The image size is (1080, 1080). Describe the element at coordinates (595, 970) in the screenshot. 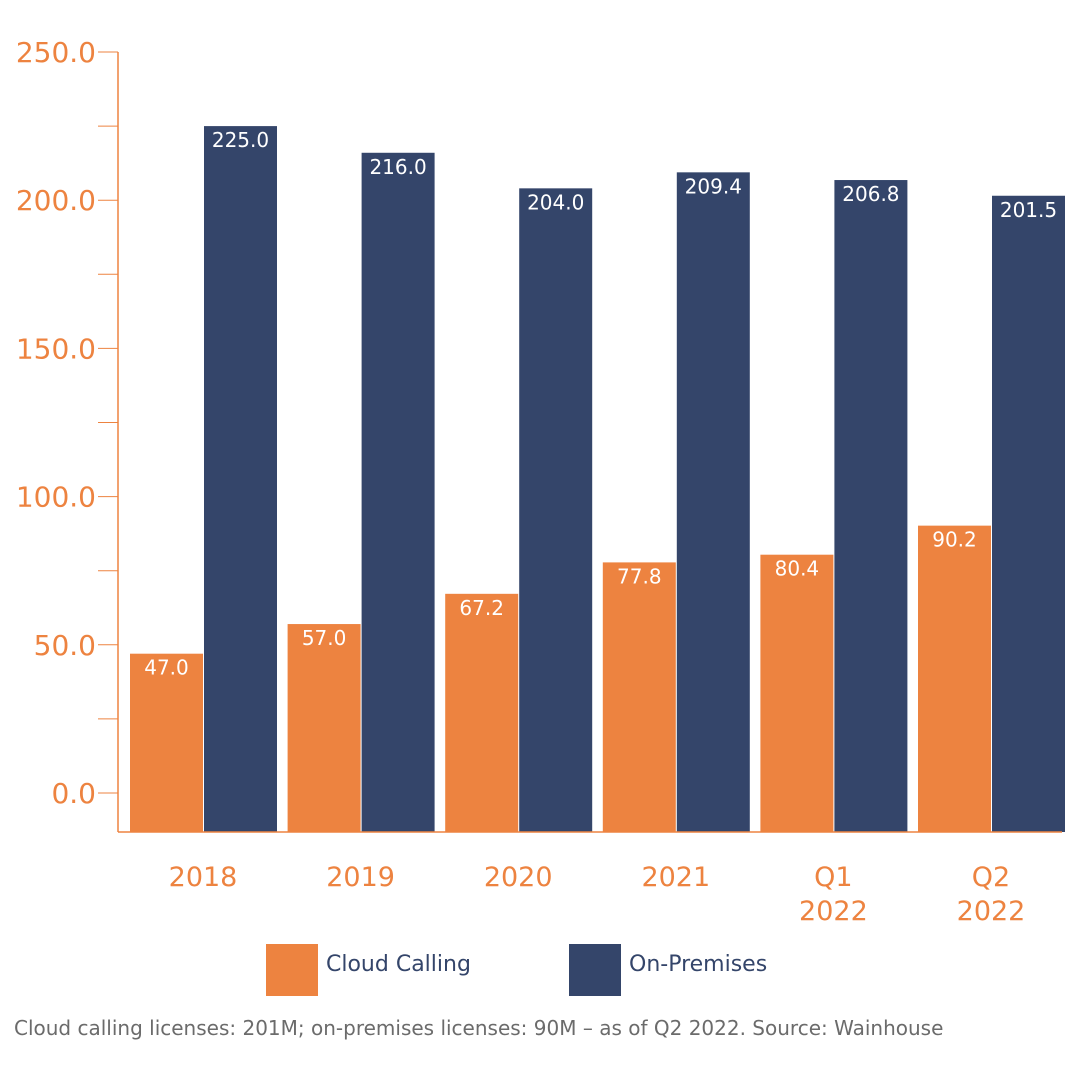

I see `legend-swatch-on-premises` at that location.